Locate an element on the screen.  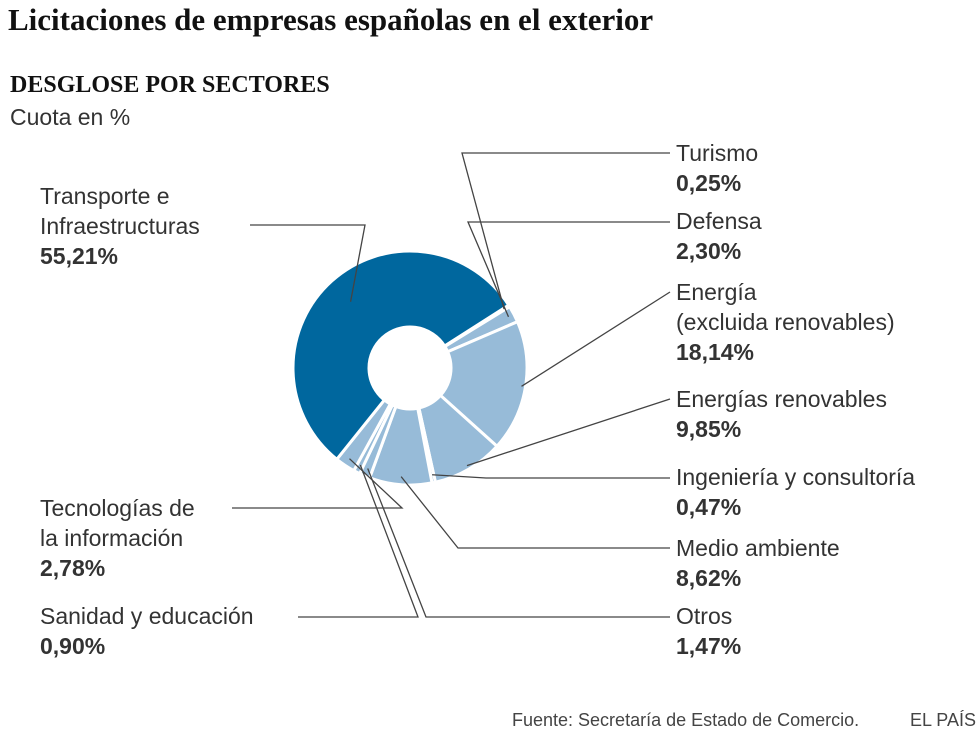
slice-label-turismo: Turismo 0,25% is located at coordinates (717, 168).